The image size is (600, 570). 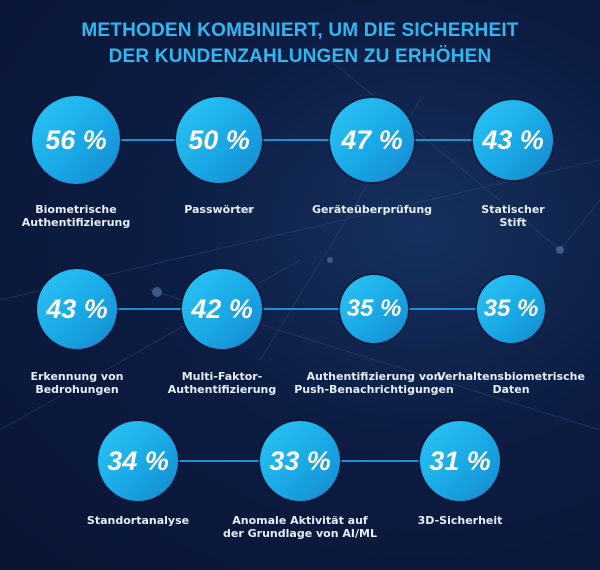 I want to click on value-label: 34 %, so click(x=138, y=460).